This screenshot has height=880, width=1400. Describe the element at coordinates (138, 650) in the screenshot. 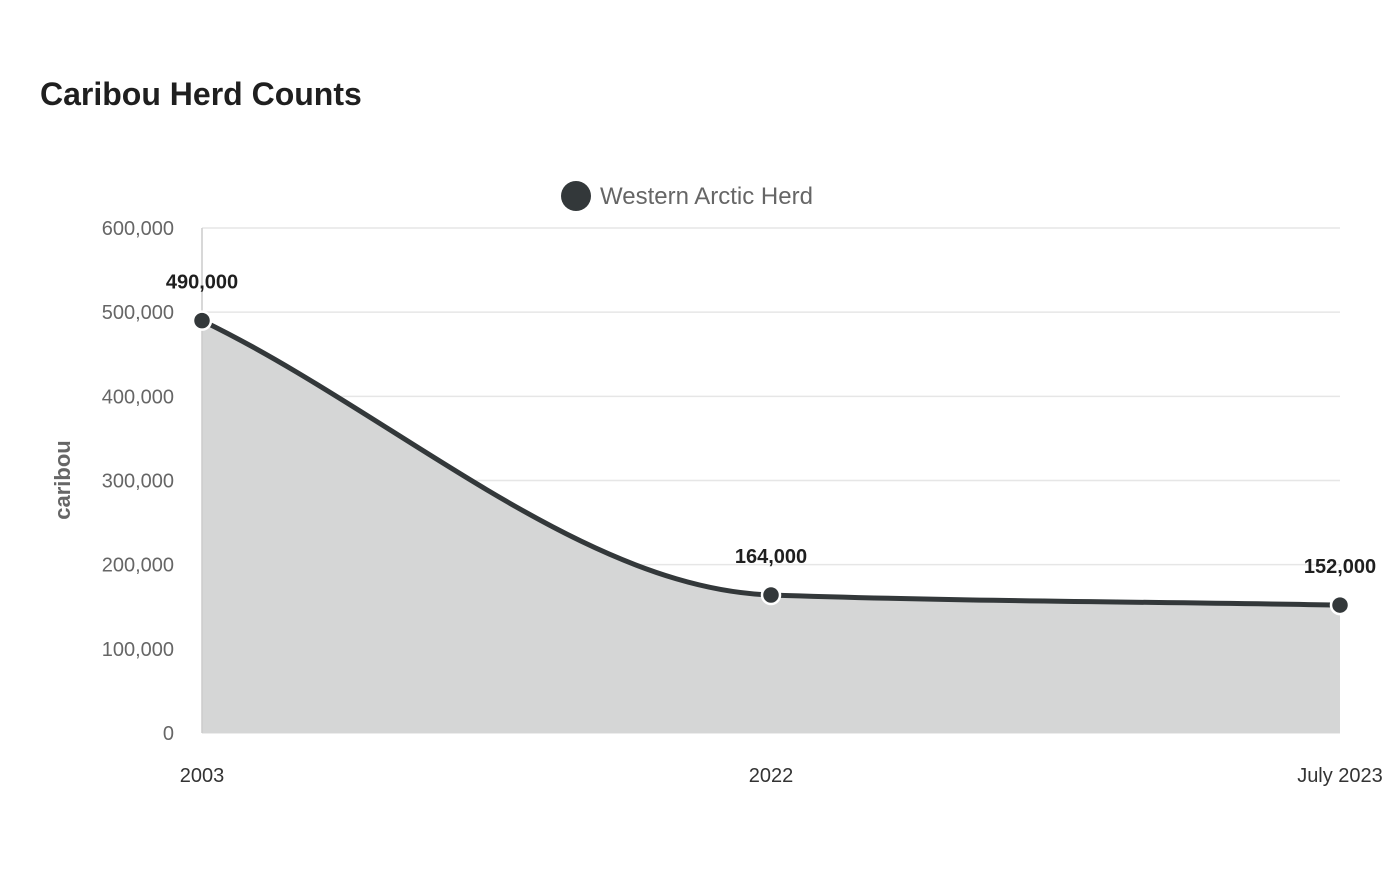

I see `y-tick-label: 100,000` at that location.